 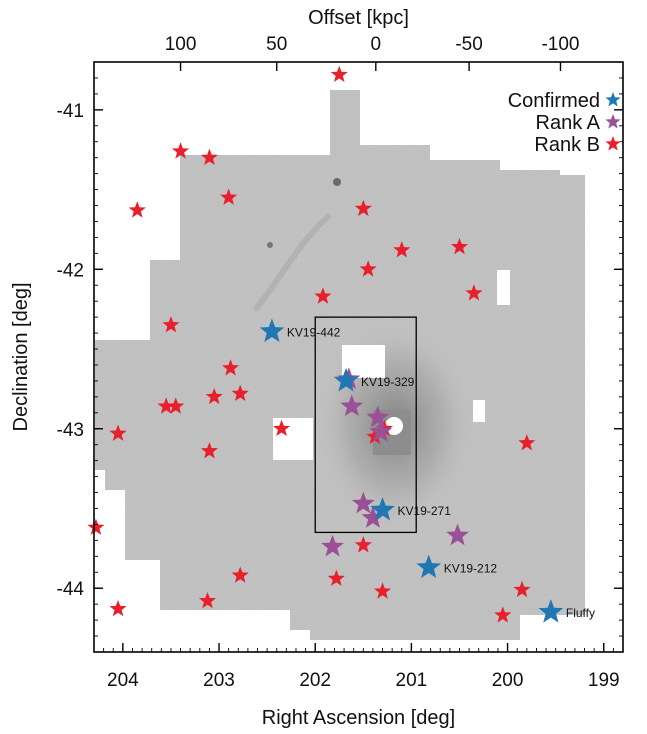 I want to click on legend: Confirmed Rank A Rank B, so click(x=564, y=123).